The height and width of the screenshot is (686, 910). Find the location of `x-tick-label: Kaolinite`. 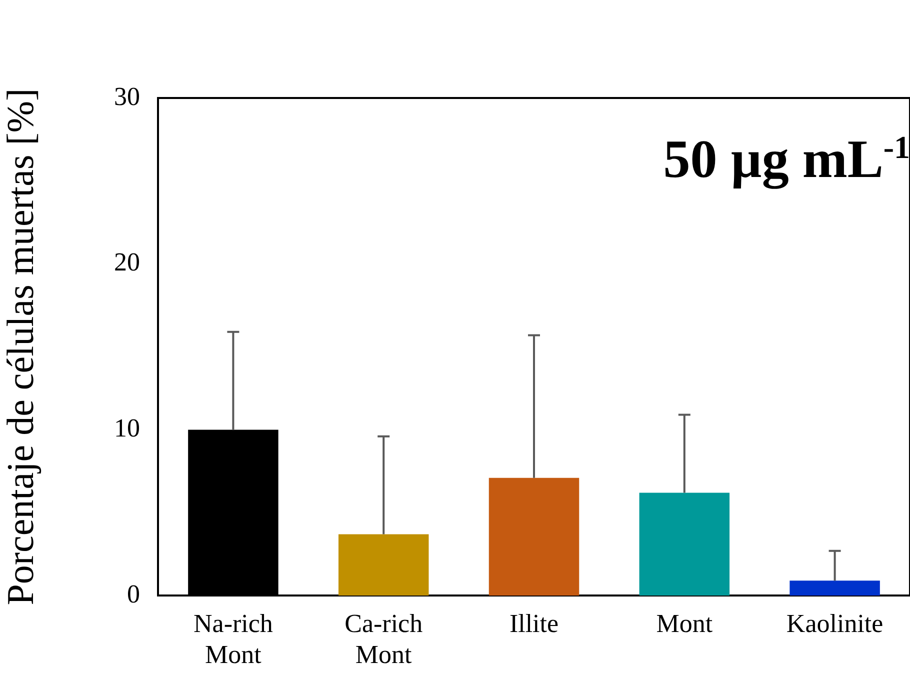

x-tick-label: Kaolinite is located at coordinates (835, 623).